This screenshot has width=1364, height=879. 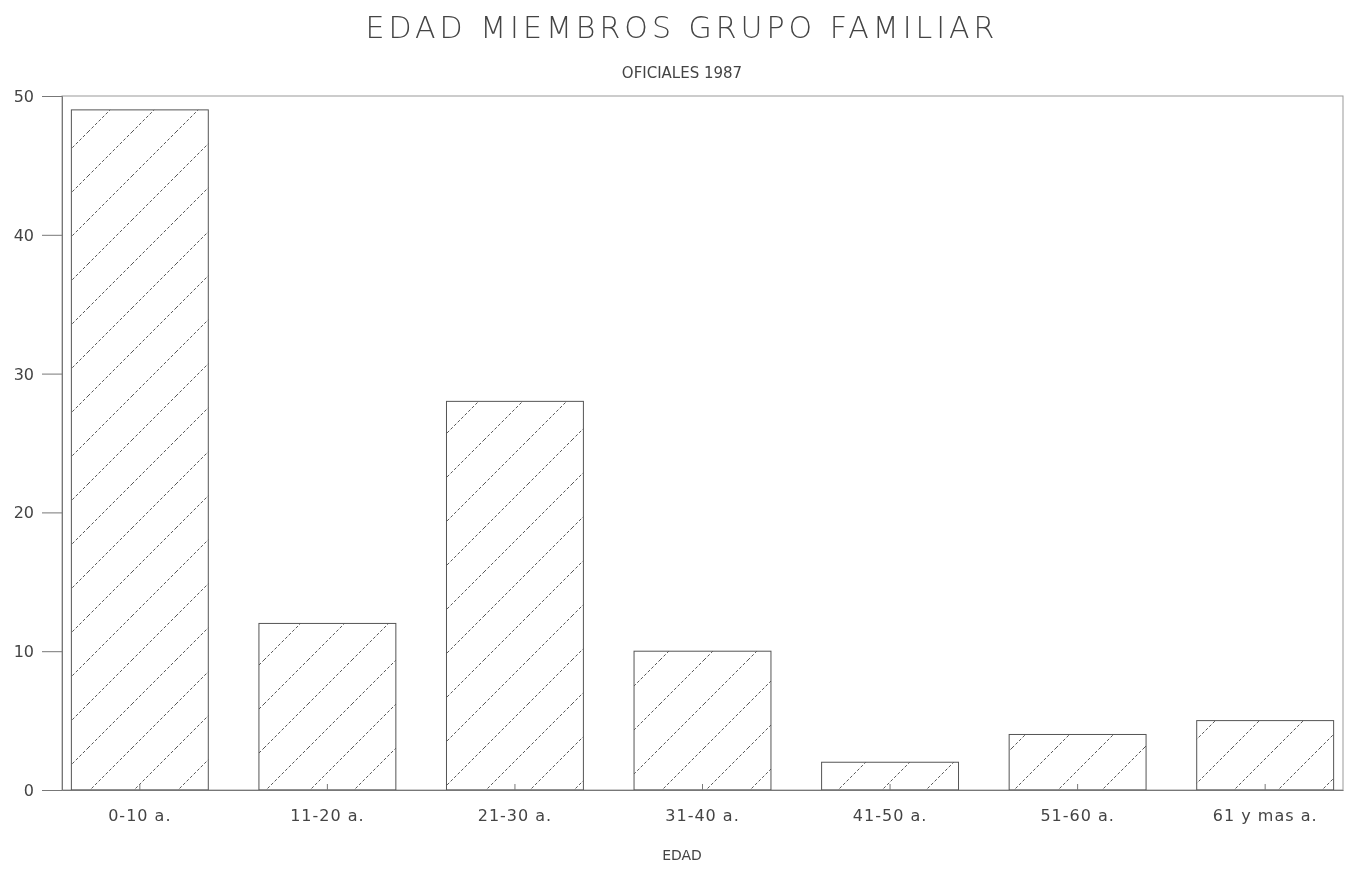 What do you see at coordinates (682, 73) in the screenshot?
I see `chart-subtitle: OFICIALES 1987` at bounding box center [682, 73].